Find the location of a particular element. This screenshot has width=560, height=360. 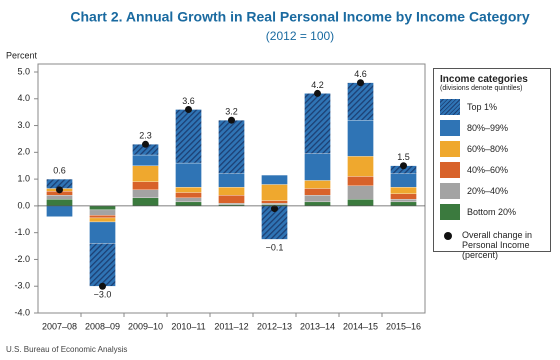

legend-label: Bottom 20% is located at coordinates (492, 211).